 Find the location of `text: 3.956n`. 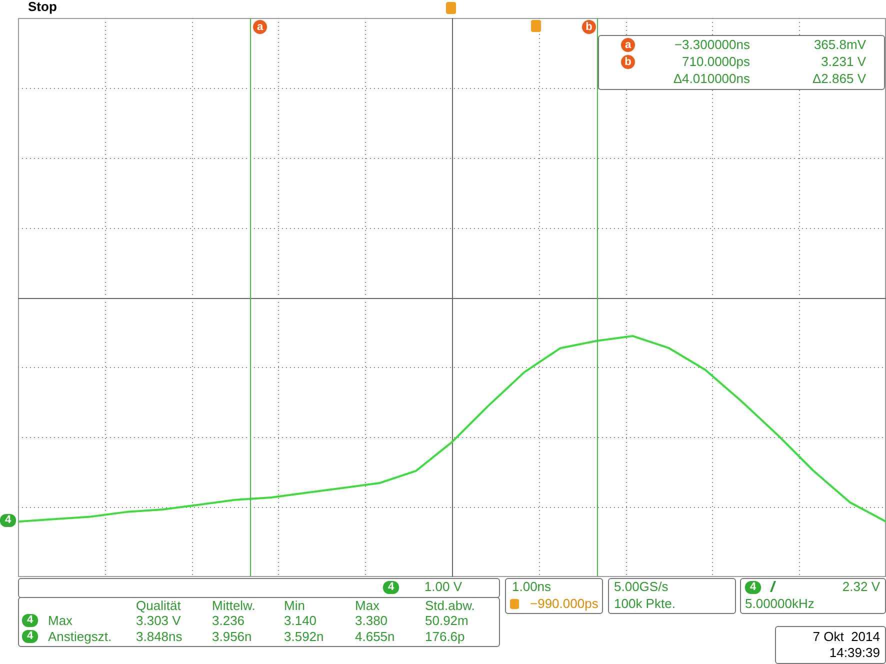

text: 3.956n is located at coordinates (232, 636).